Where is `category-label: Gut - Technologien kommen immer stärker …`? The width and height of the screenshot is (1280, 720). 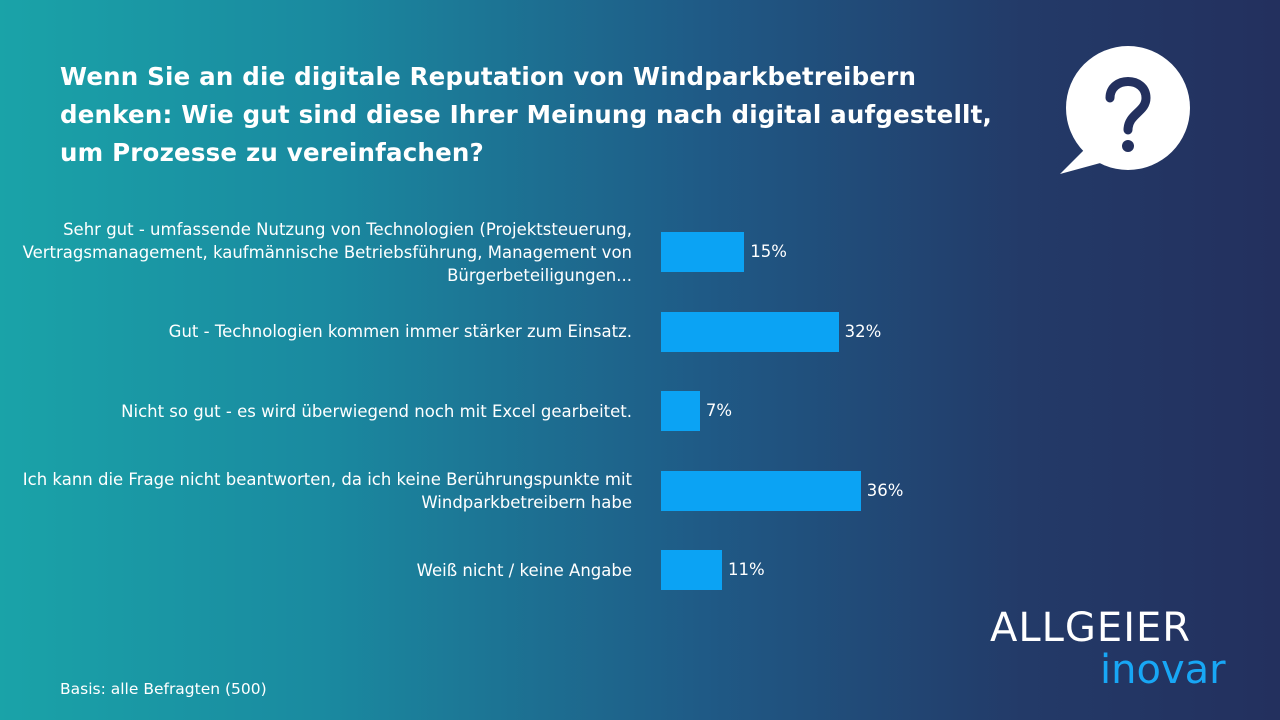
category-label: Gut - Technologien kommen immer stärker … is located at coordinates (400, 331).